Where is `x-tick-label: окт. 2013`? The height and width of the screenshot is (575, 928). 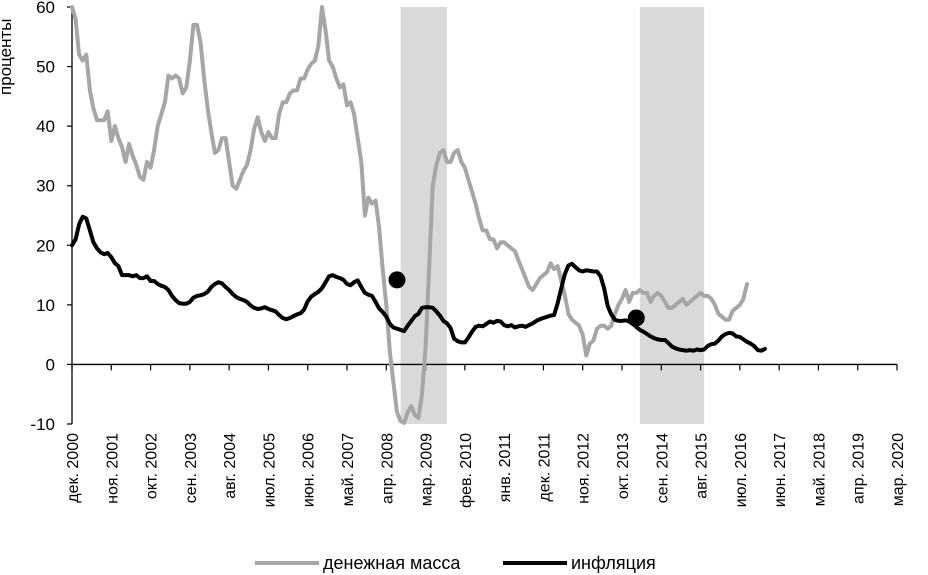
x-tick-label: окт. 2013 is located at coordinates (623, 466).